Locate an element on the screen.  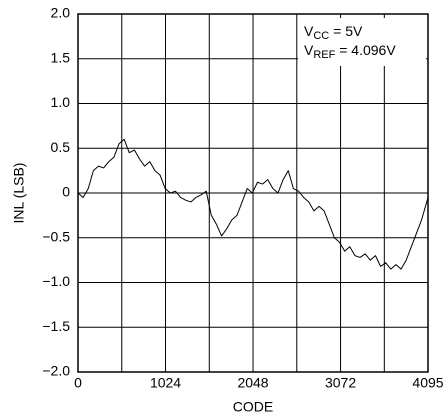
annotation-sub: REF is located at coordinates (324, 55).